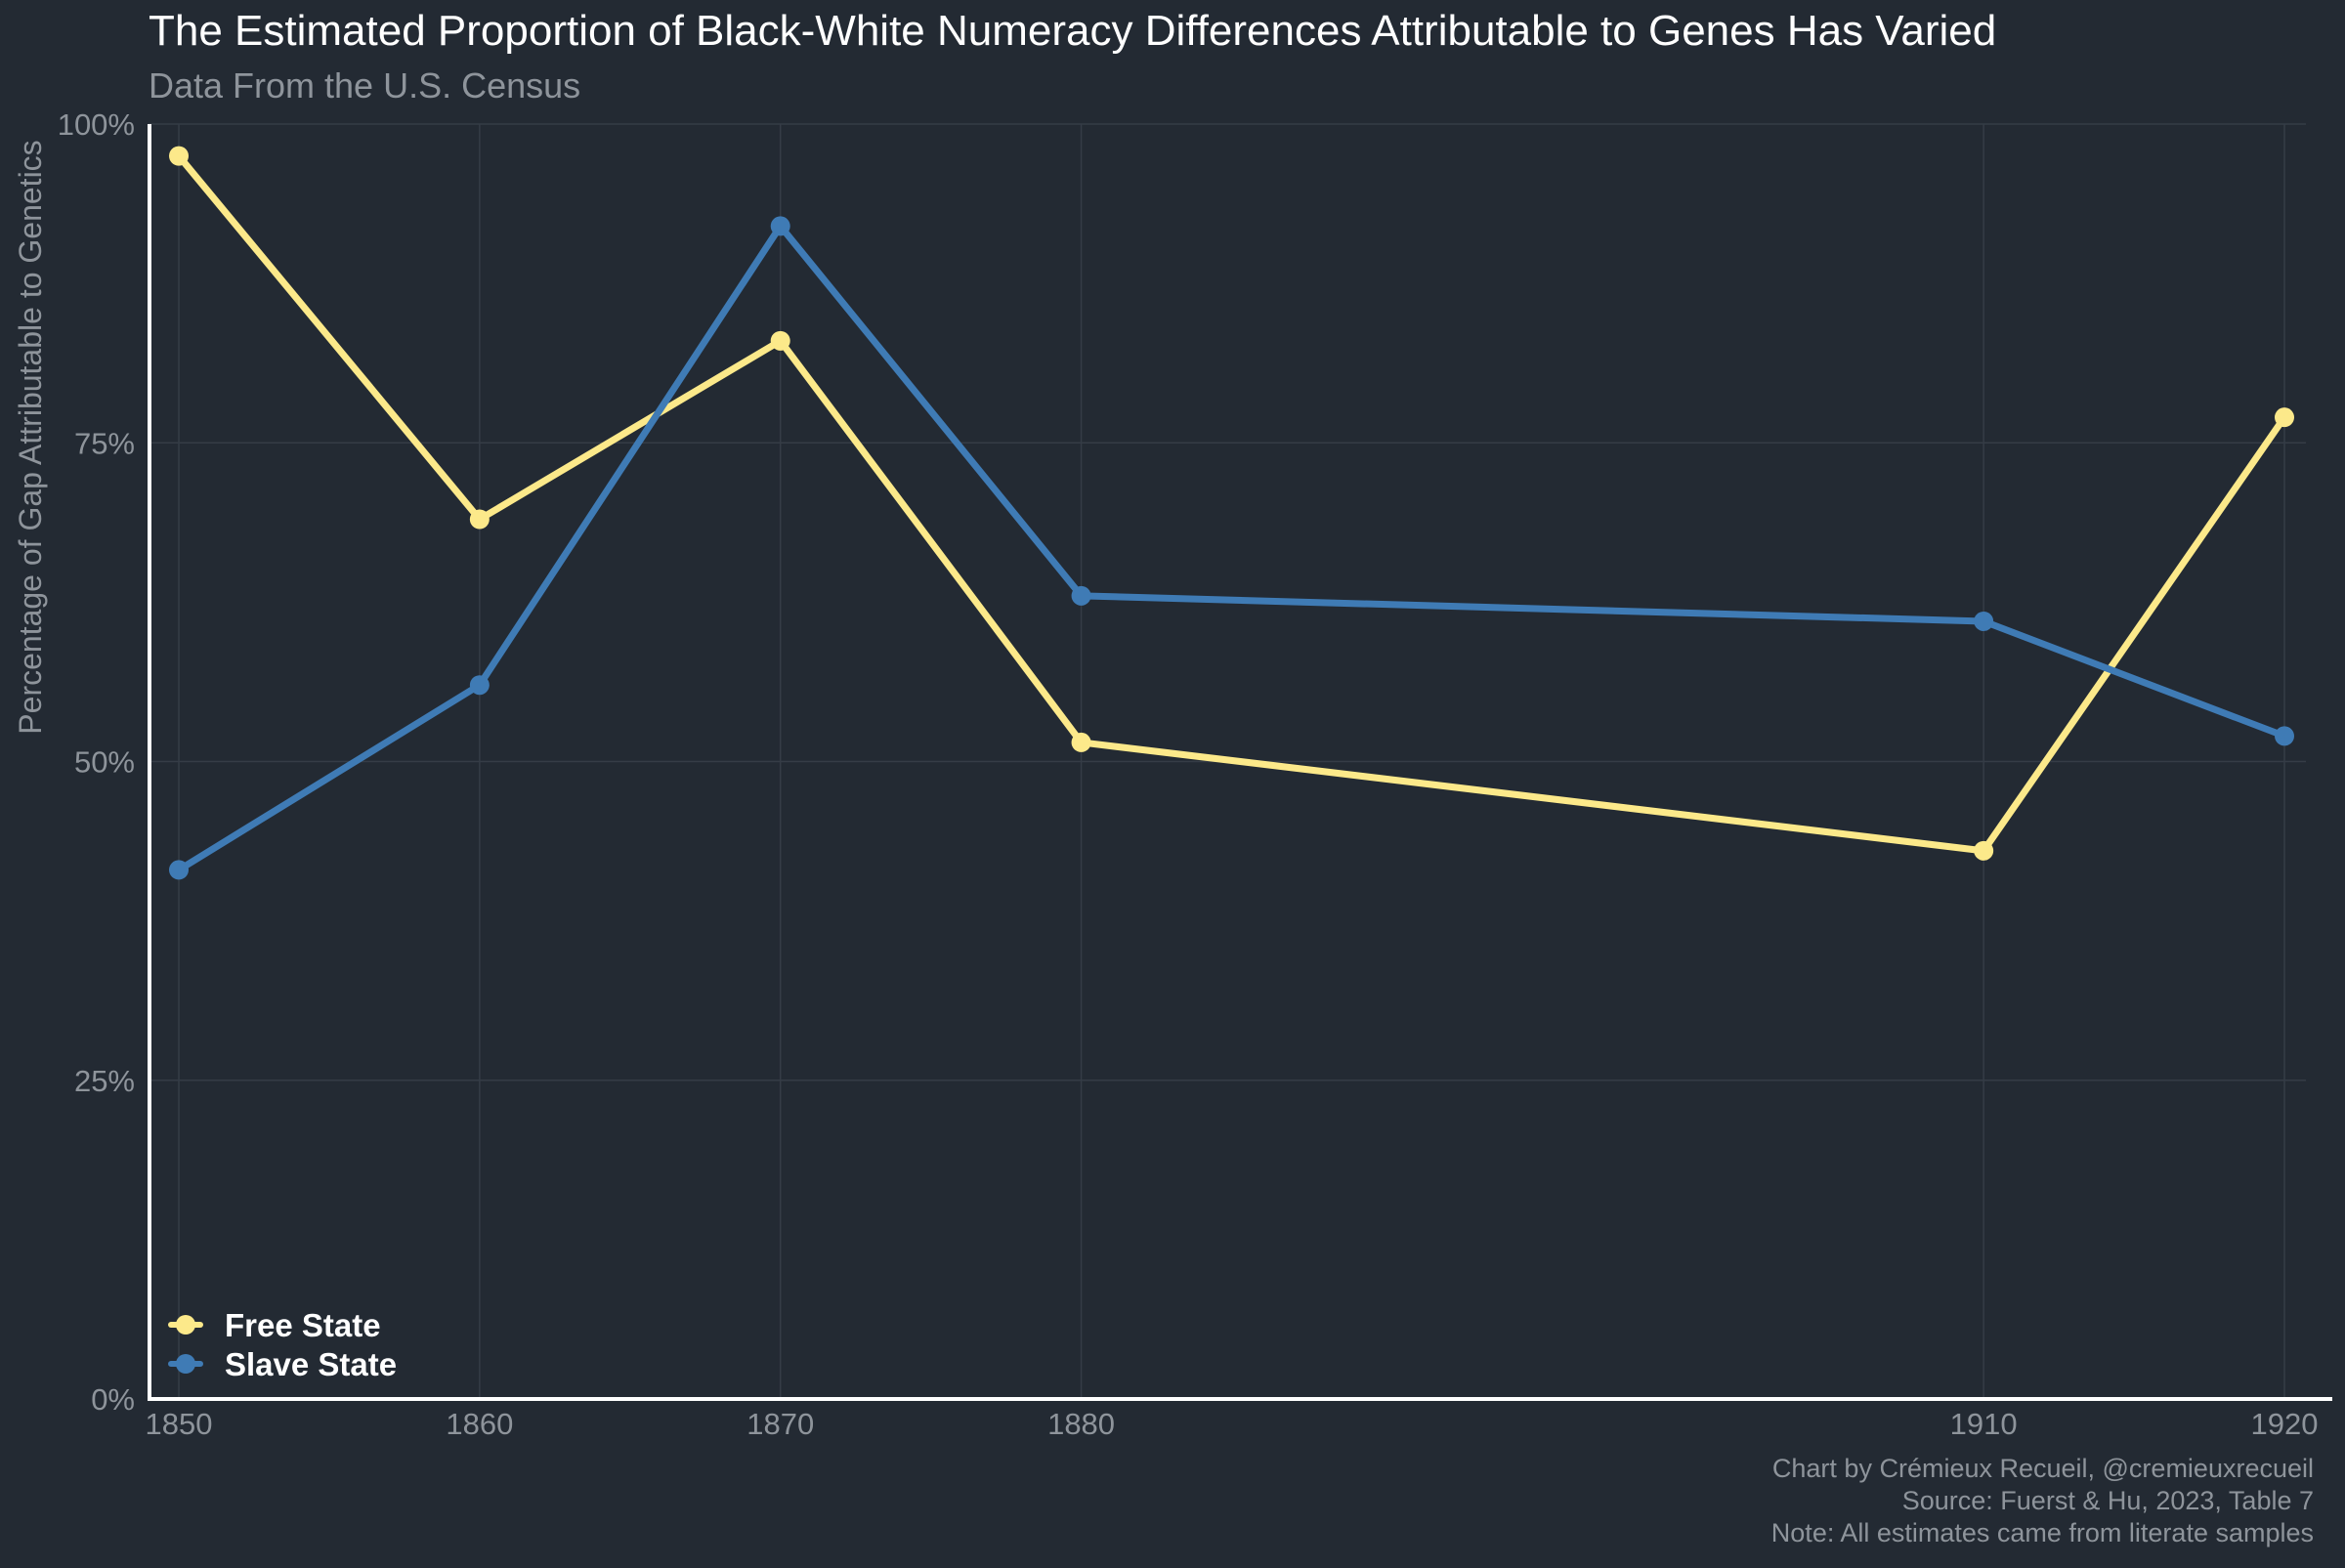 The image size is (2345, 1568). I want to click on x-tick-label: 1910, so click(1984, 1424).